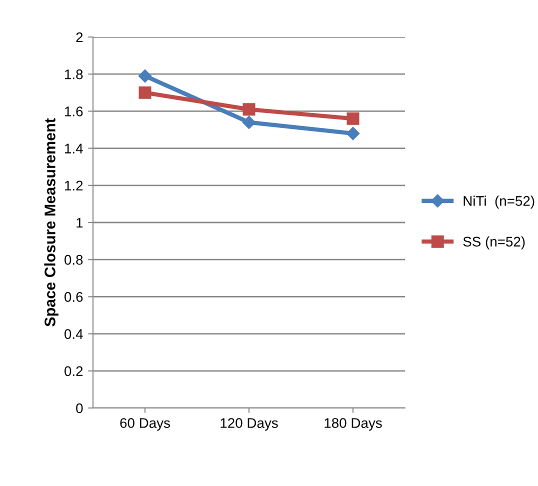  I want to click on y-tick-label: 1.2, so click(74, 185).